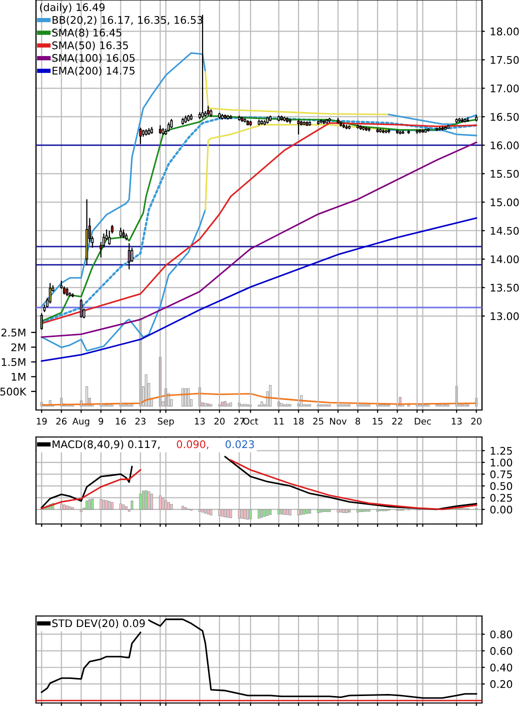 Image resolution: width=526 pixels, height=706 pixels. I want to click on y-tick-label: 15.50, so click(504, 174).